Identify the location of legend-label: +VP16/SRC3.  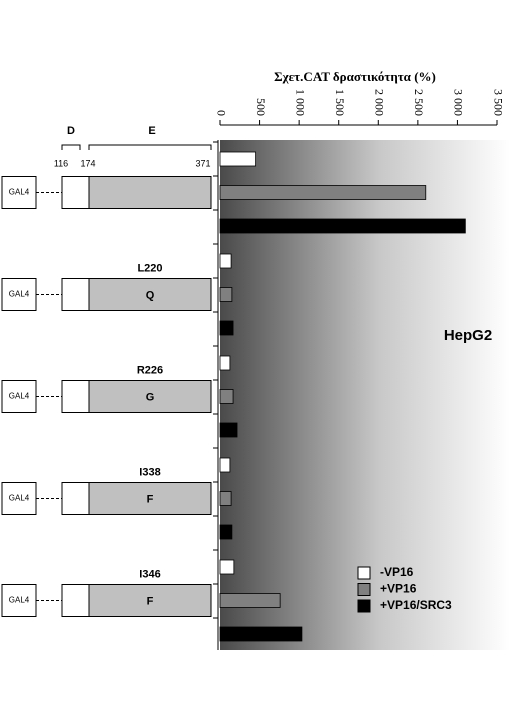
(416, 605).